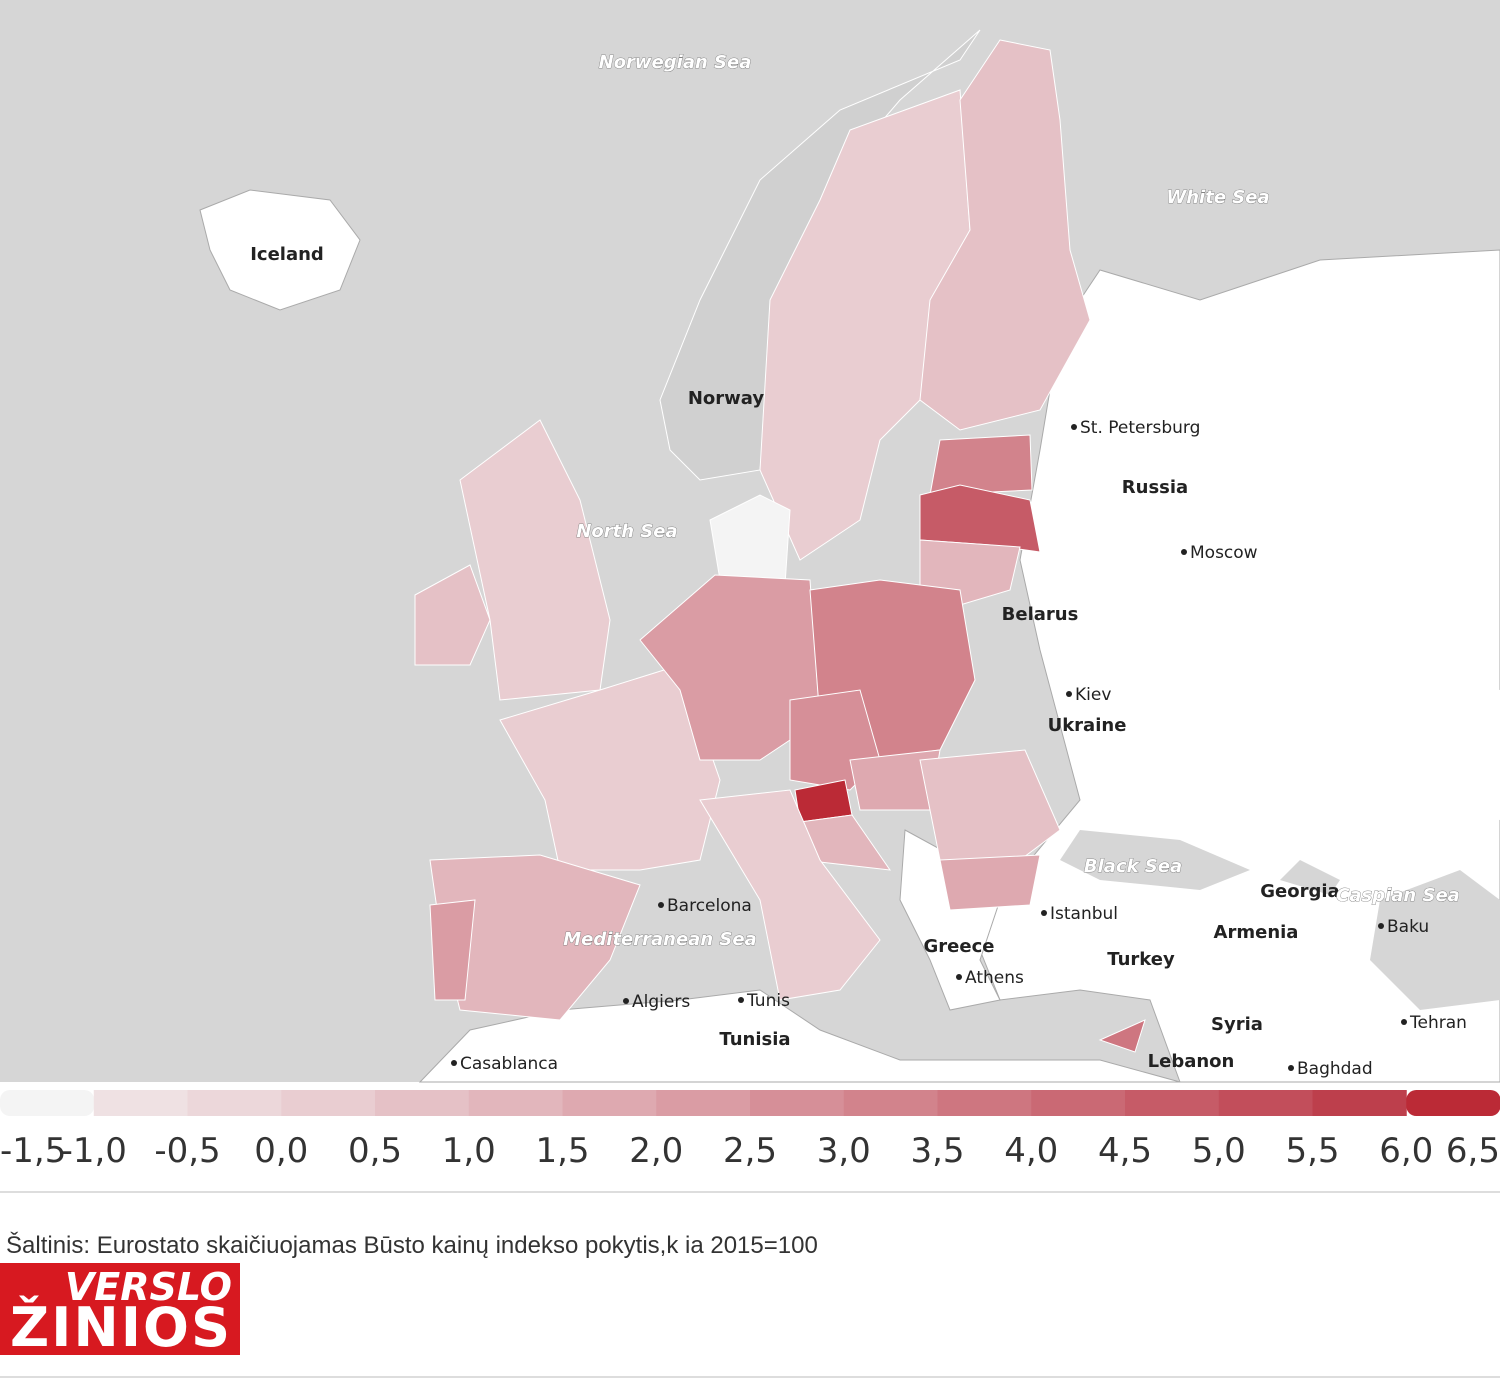 Image resolution: width=1500 pixels, height=1380 pixels. I want to click on country-label: Iceland, so click(287, 254).